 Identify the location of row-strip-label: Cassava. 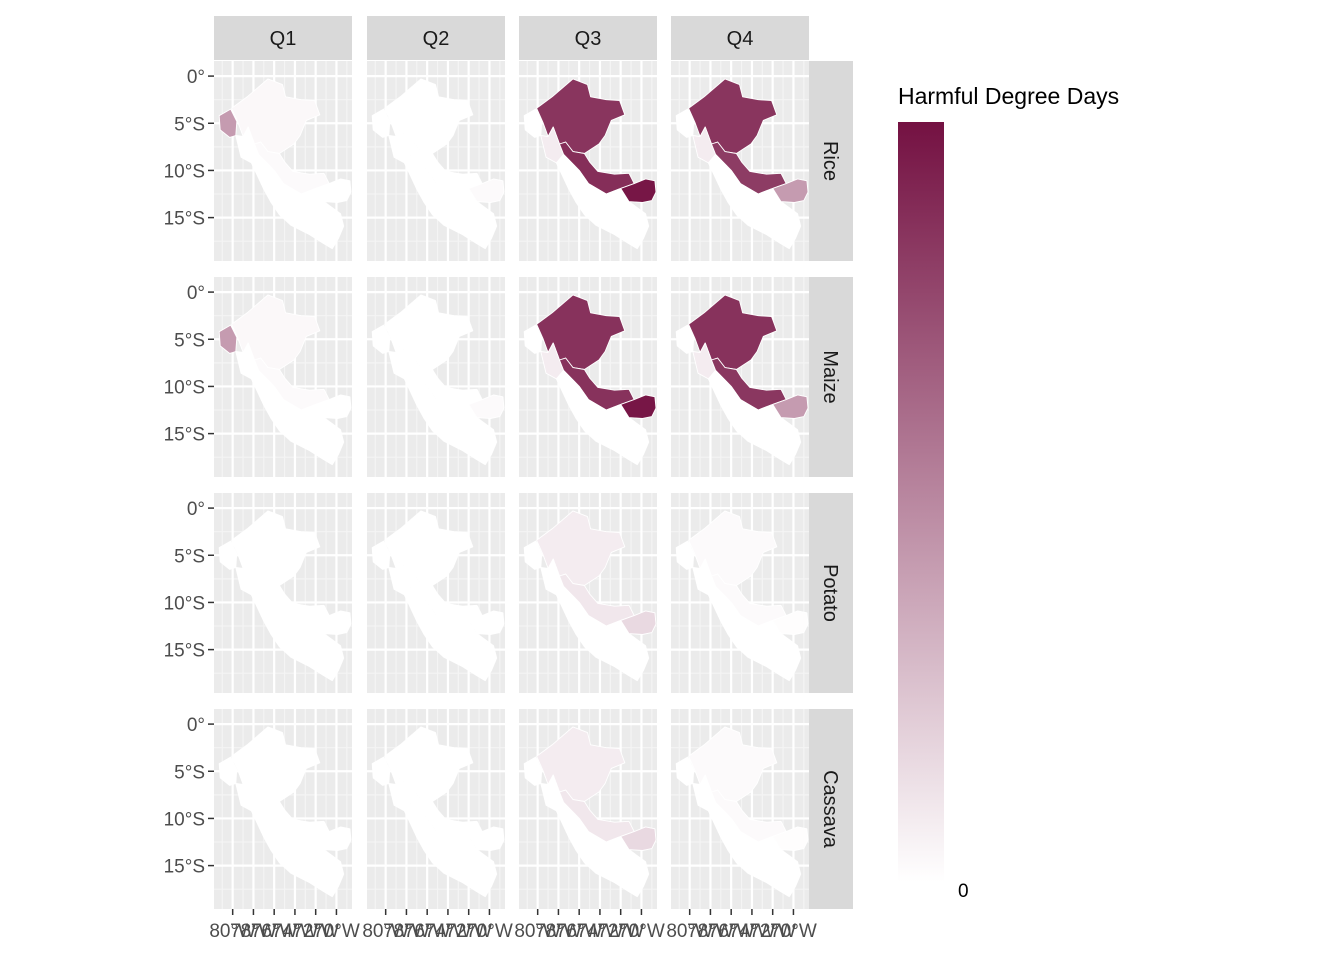
(830, 809).